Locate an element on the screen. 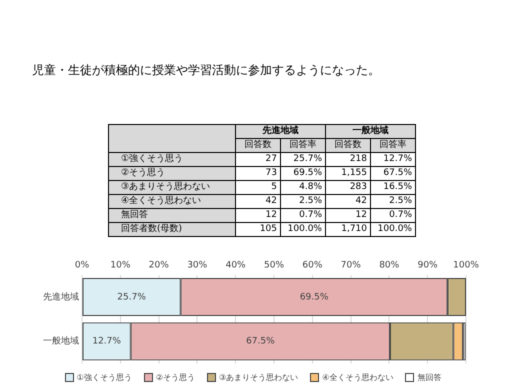 The height and width of the screenshot is (388, 506). category-label: ④全くそう思わない is located at coordinates (172, 201).